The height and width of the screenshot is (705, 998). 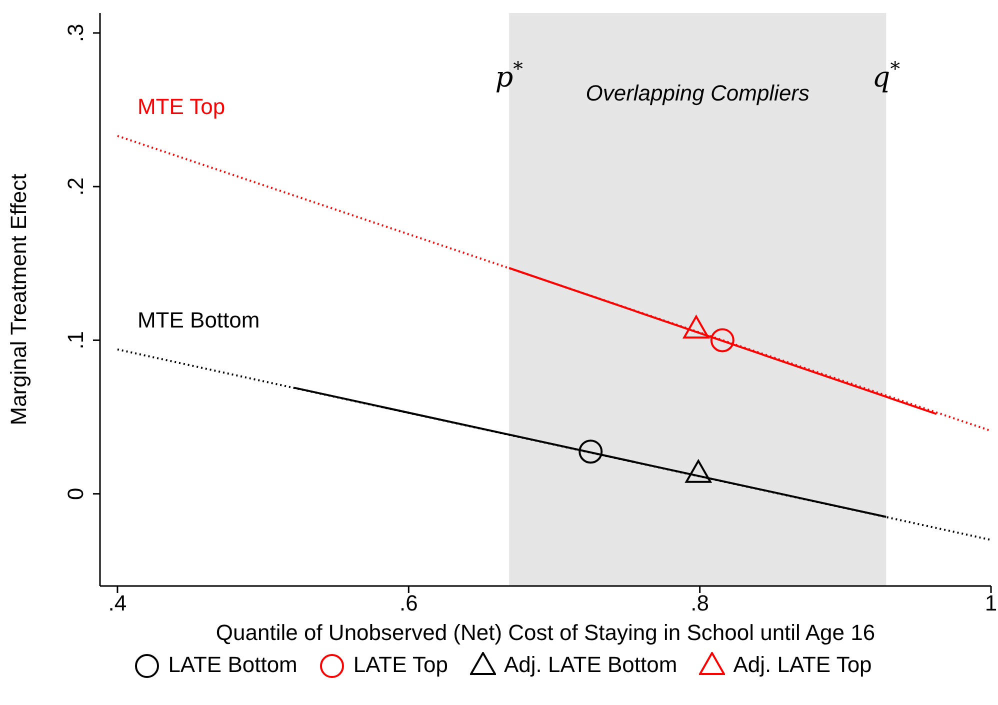 I want to click on legend-label: LATE Bottom, so click(x=233, y=665).